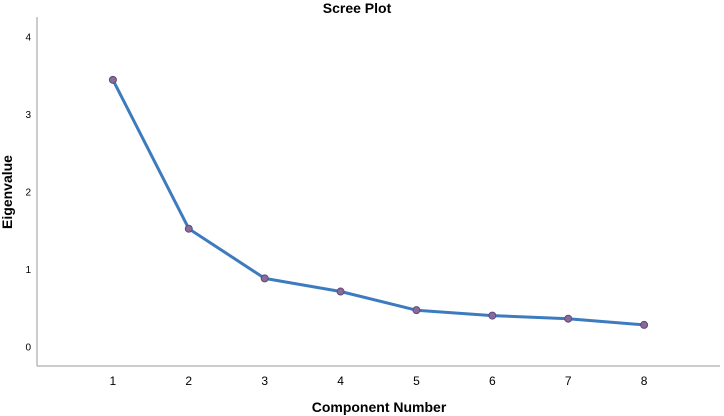 The width and height of the screenshot is (724, 416). What do you see at coordinates (188, 381) in the screenshot?
I see `x-tick-label: 2` at bounding box center [188, 381].